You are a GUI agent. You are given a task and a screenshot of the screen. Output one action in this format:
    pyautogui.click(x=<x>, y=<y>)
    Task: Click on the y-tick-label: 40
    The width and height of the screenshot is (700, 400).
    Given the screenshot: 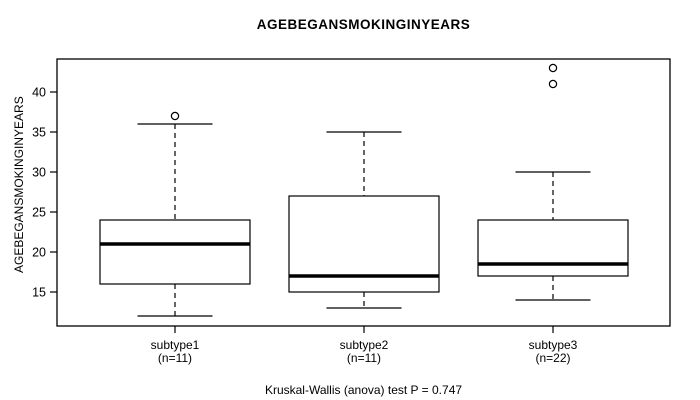 What is the action you would take?
    pyautogui.click(x=39, y=93)
    